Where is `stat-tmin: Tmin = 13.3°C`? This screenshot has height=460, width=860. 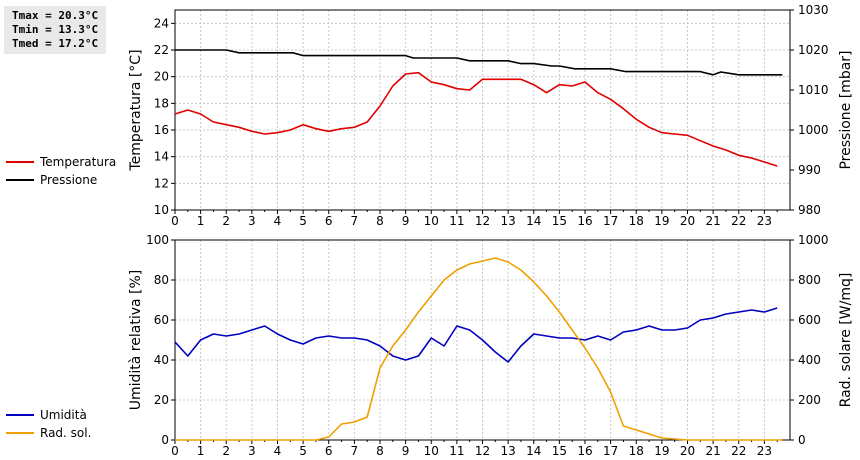
stat-tmin: Tmin = 13.3°C is located at coordinates (55, 29).